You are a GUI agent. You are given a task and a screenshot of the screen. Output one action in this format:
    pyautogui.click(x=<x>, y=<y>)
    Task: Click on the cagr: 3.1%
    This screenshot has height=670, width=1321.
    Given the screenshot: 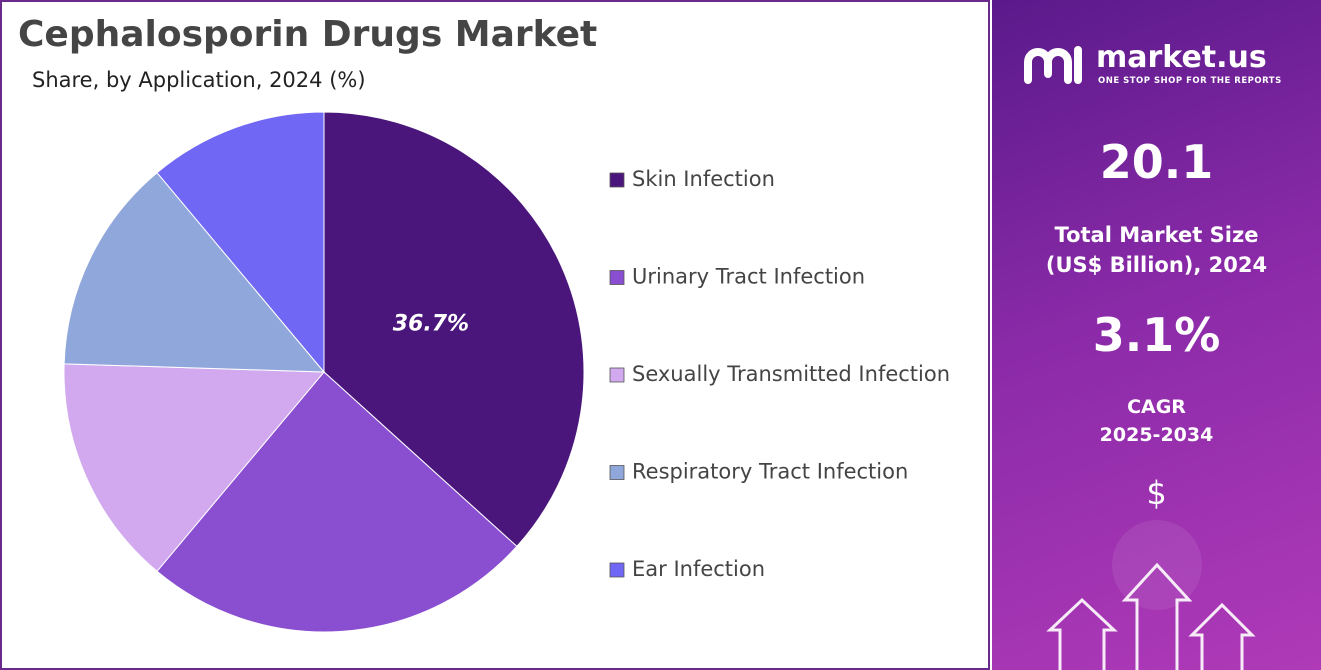 What is the action you would take?
    pyautogui.click(x=1156, y=335)
    